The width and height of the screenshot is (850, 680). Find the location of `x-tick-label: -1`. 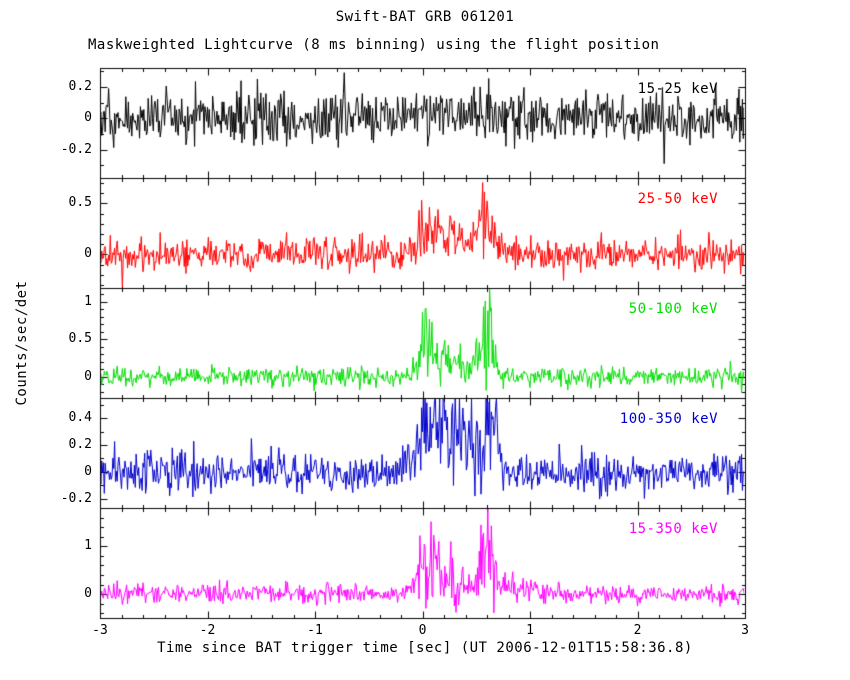

x-tick-label: -1 is located at coordinates (315, 630).